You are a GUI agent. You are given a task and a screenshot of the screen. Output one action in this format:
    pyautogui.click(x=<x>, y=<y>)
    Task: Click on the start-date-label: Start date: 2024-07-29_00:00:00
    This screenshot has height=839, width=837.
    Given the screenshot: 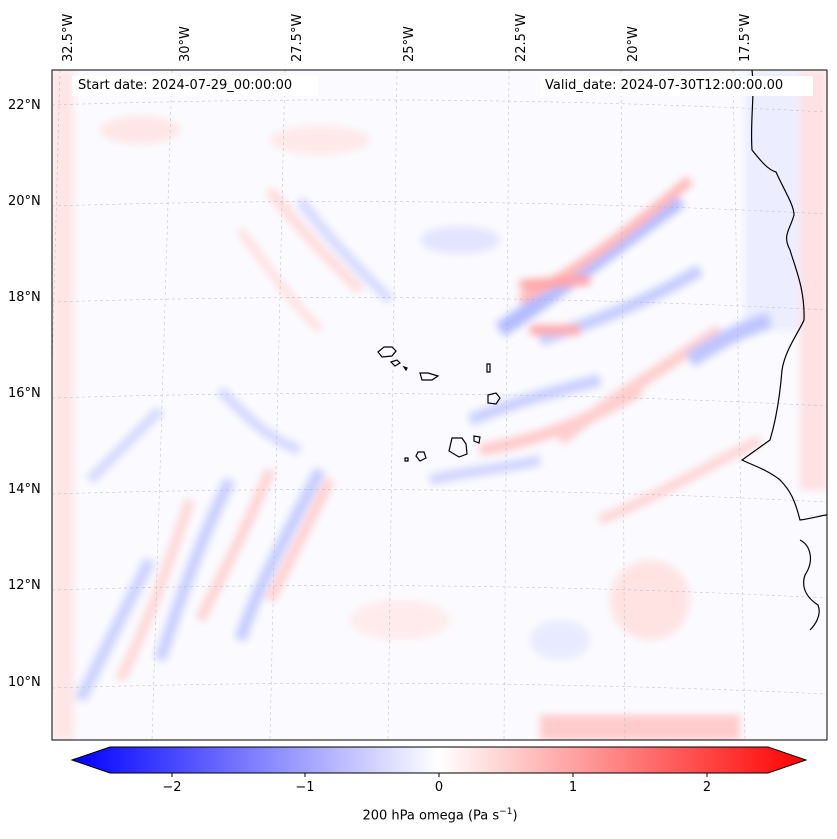 What is the action you would take?
    pyautogui.click(x=195, y=86)
    